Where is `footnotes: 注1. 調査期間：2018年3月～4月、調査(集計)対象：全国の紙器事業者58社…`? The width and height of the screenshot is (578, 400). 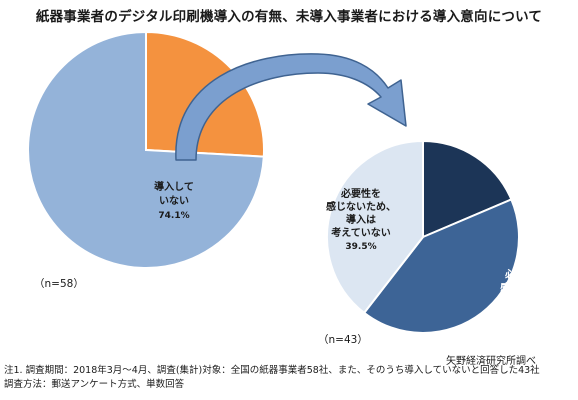 footnotes: 注1. 調査期間：2018年3月～4月、調査(集計)対象：全国の紙器事業者58社… is located at coordinates (272, 378).